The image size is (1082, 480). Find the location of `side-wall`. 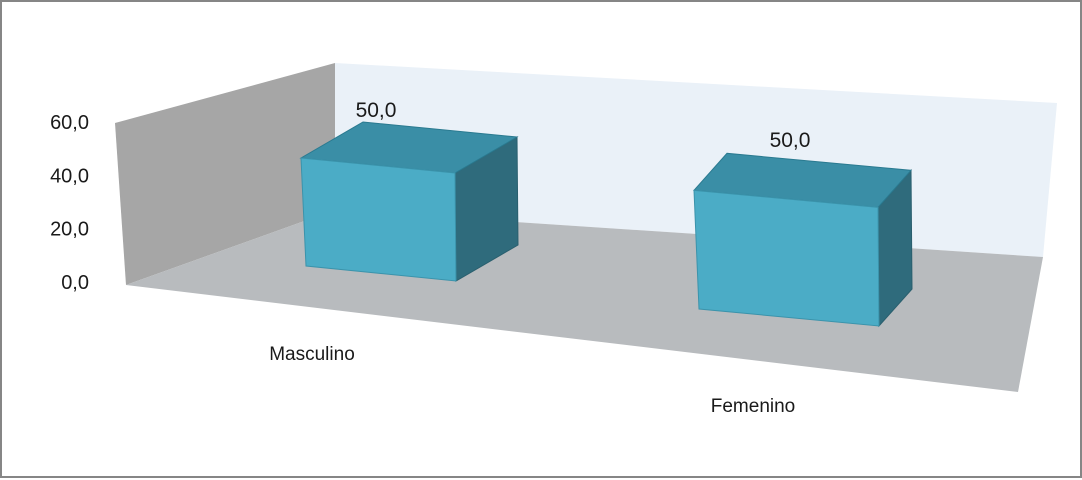

side-wall is located at coordinates (225, 174).